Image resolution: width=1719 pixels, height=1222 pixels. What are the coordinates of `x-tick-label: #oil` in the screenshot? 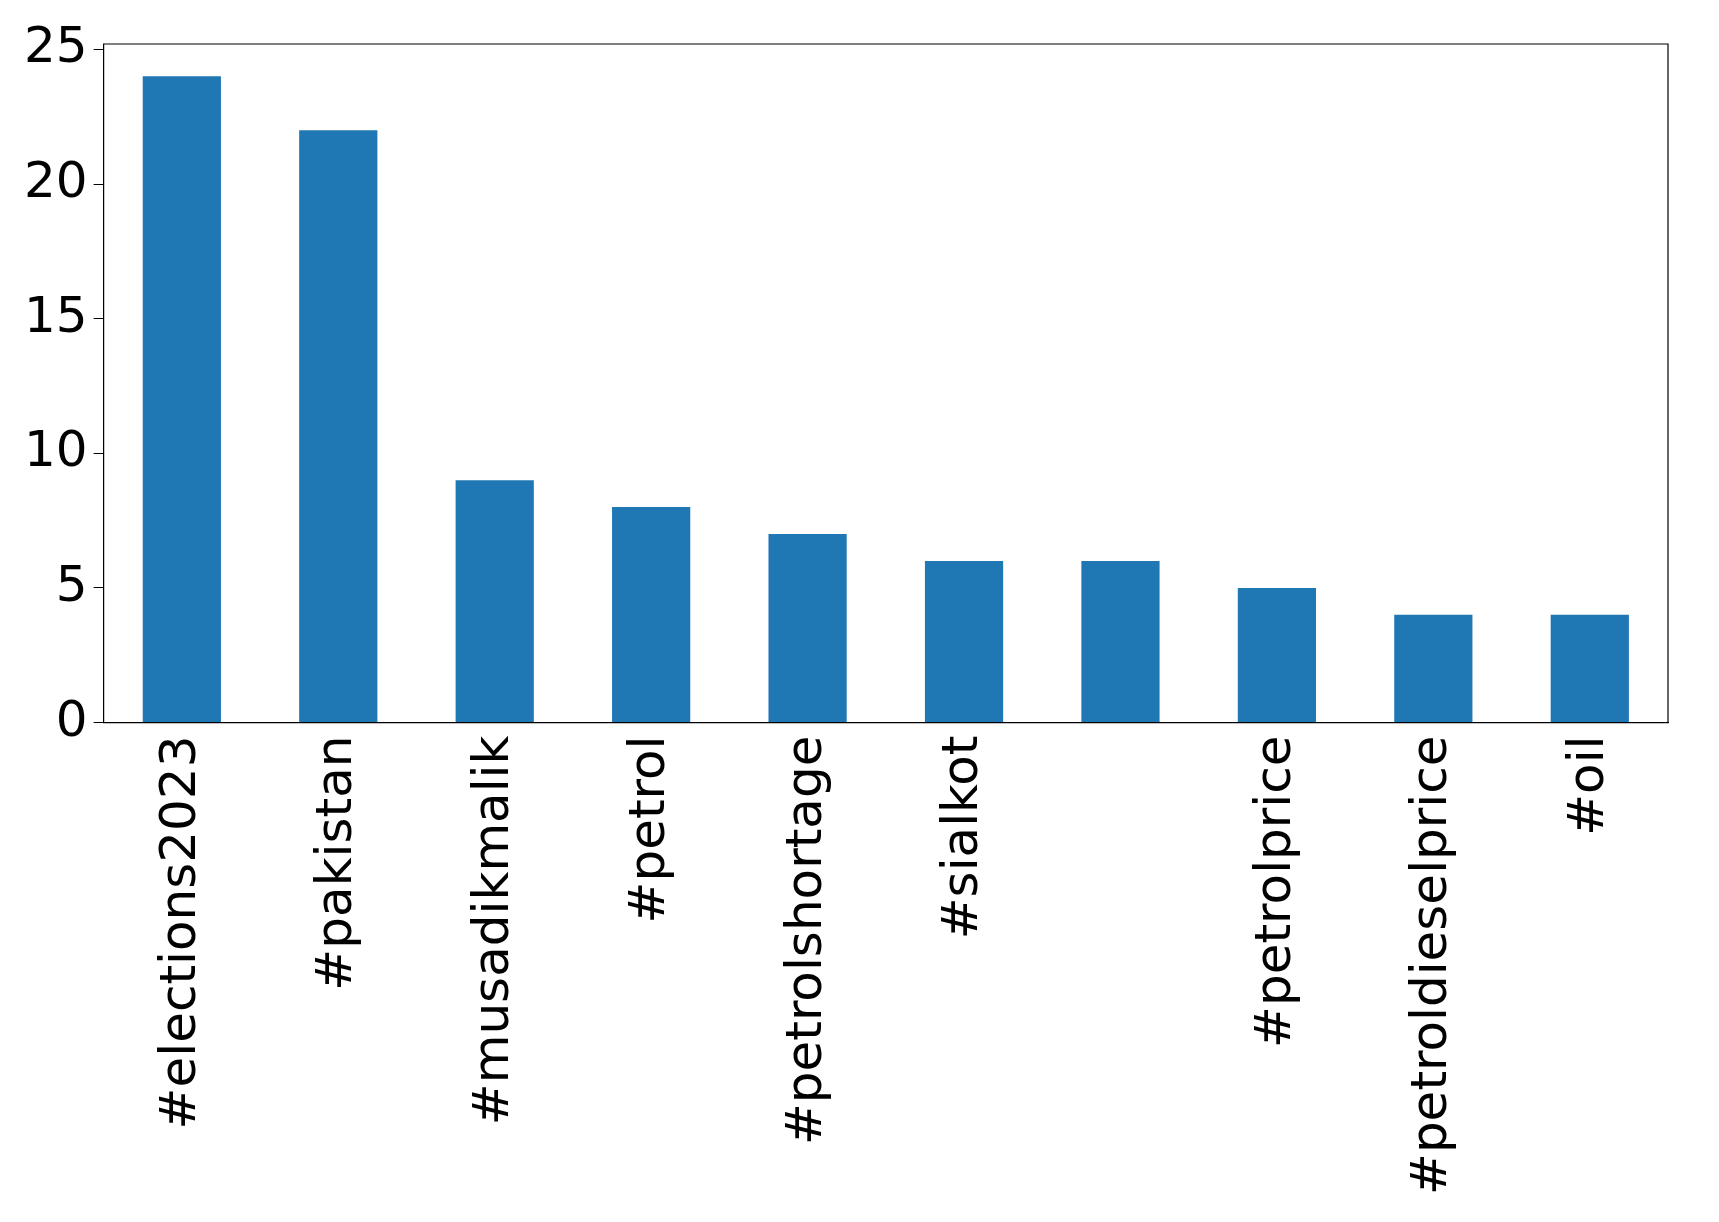 It's located at (1585, 785).